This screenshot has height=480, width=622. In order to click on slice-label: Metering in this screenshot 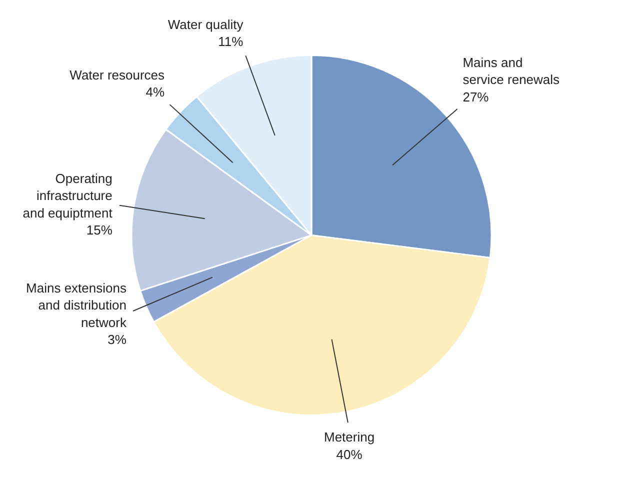, I will do `click(349, 437)`.